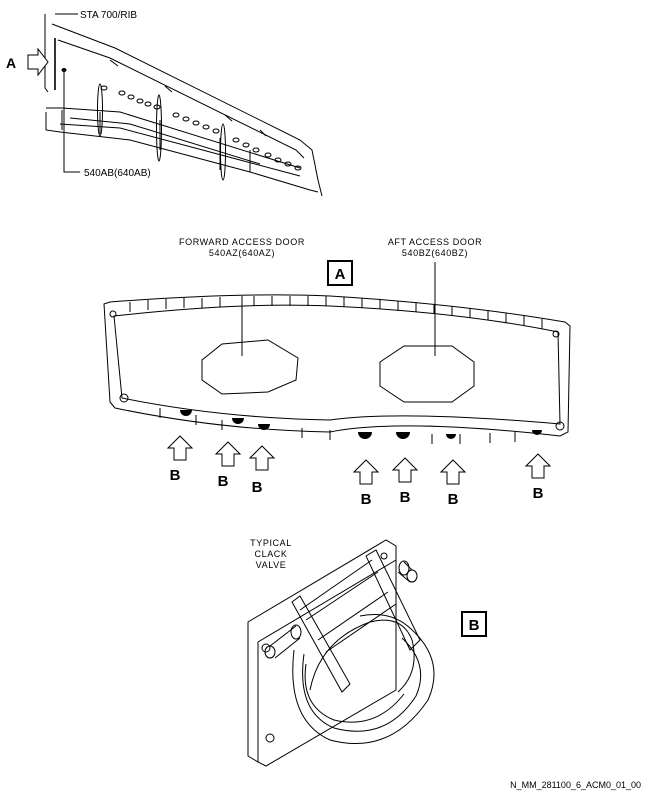 The width and height of the screenshot is (648, 792). I want to click on caption-line-3: VALVE, so click(271, 565).